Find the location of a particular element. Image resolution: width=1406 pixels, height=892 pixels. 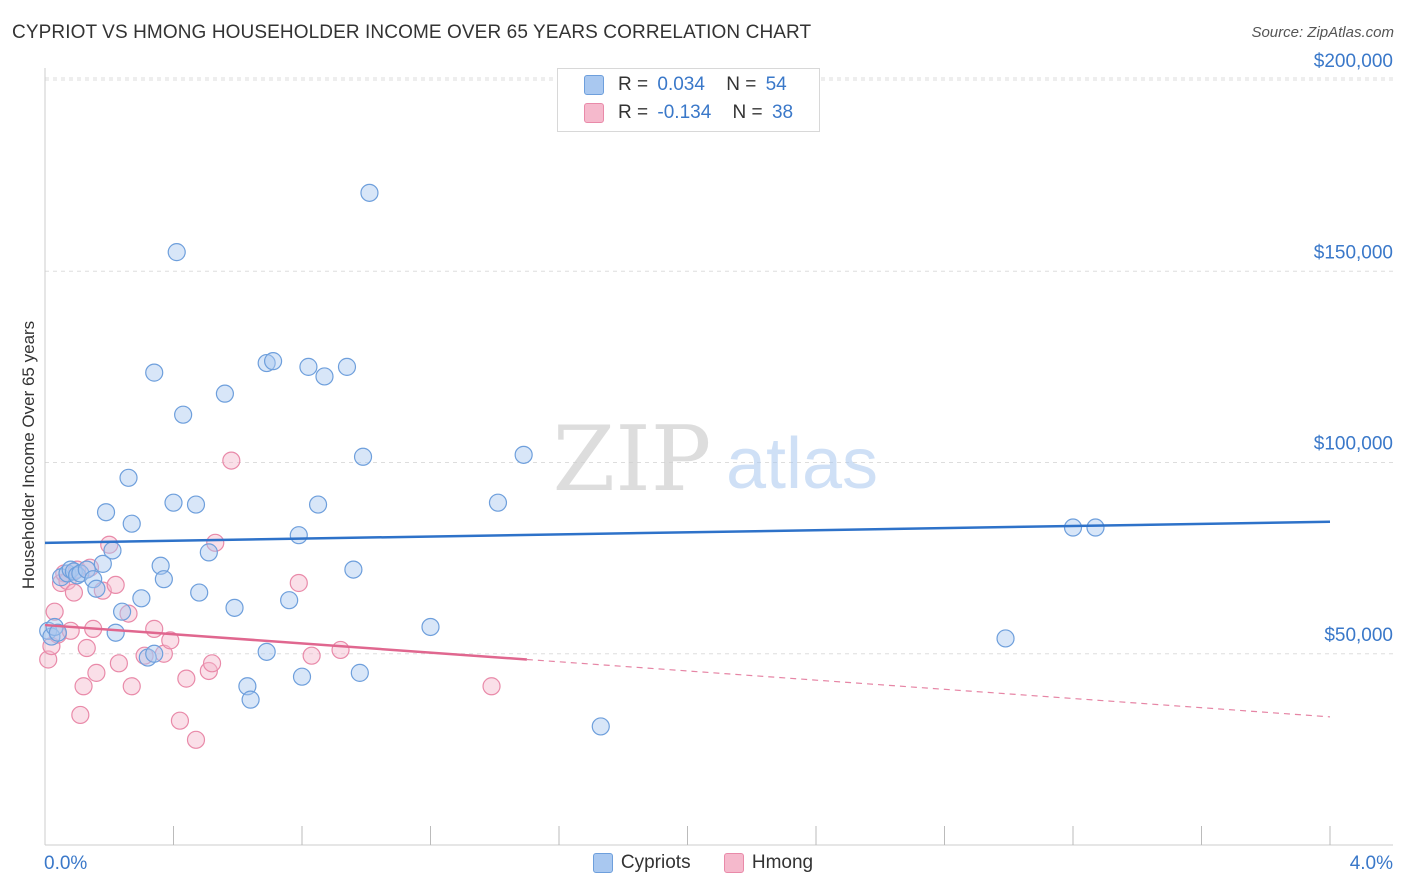

legend-n-value: 38 is located at coordinates (782, 112).